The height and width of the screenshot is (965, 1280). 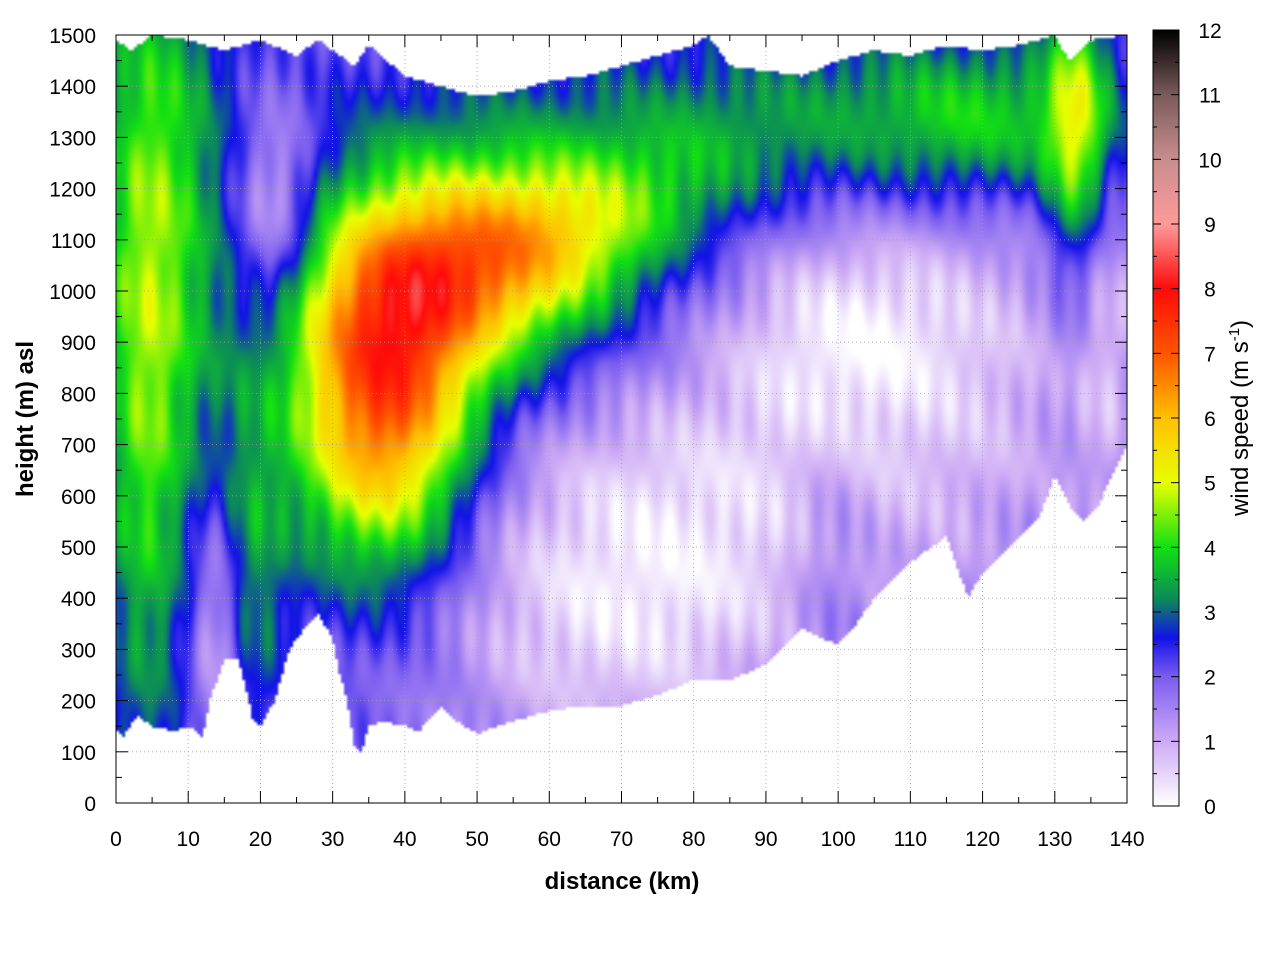 What do you see at coordinates (1210, 678) in the screenshot?
I see `colorbar-tick-label: 2` at bounding box center [1210, 678].